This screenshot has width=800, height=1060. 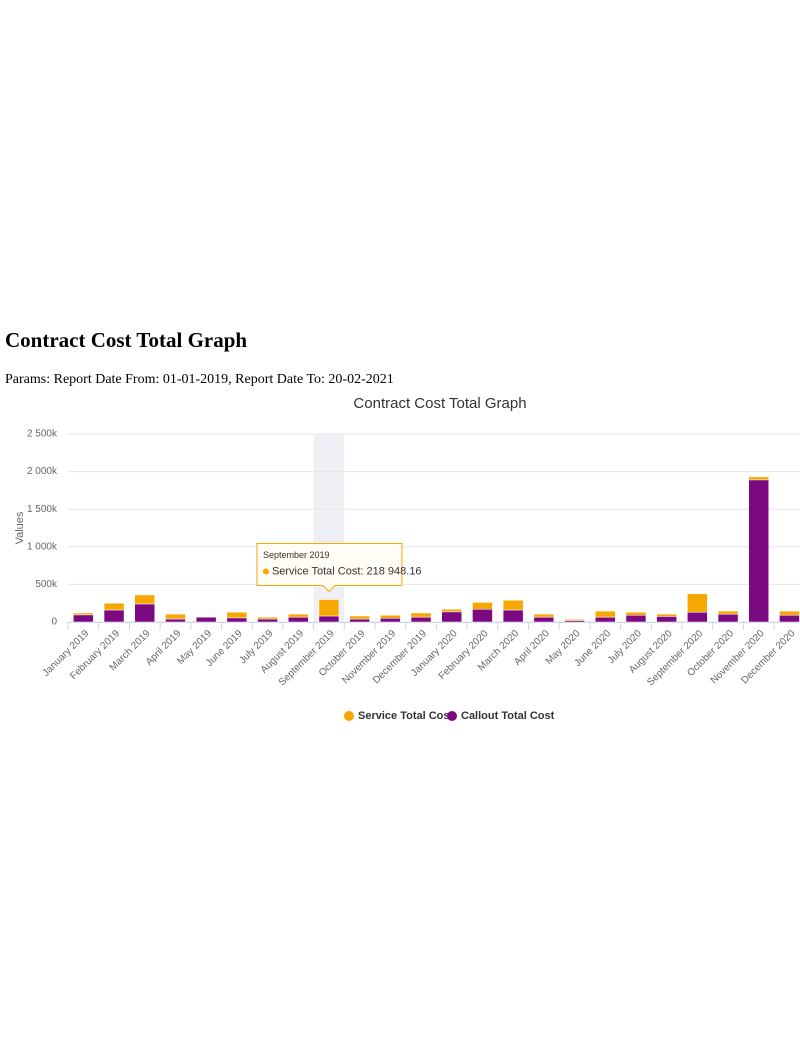 I want to click on tooltip-marker, so click(x=265, y=571).